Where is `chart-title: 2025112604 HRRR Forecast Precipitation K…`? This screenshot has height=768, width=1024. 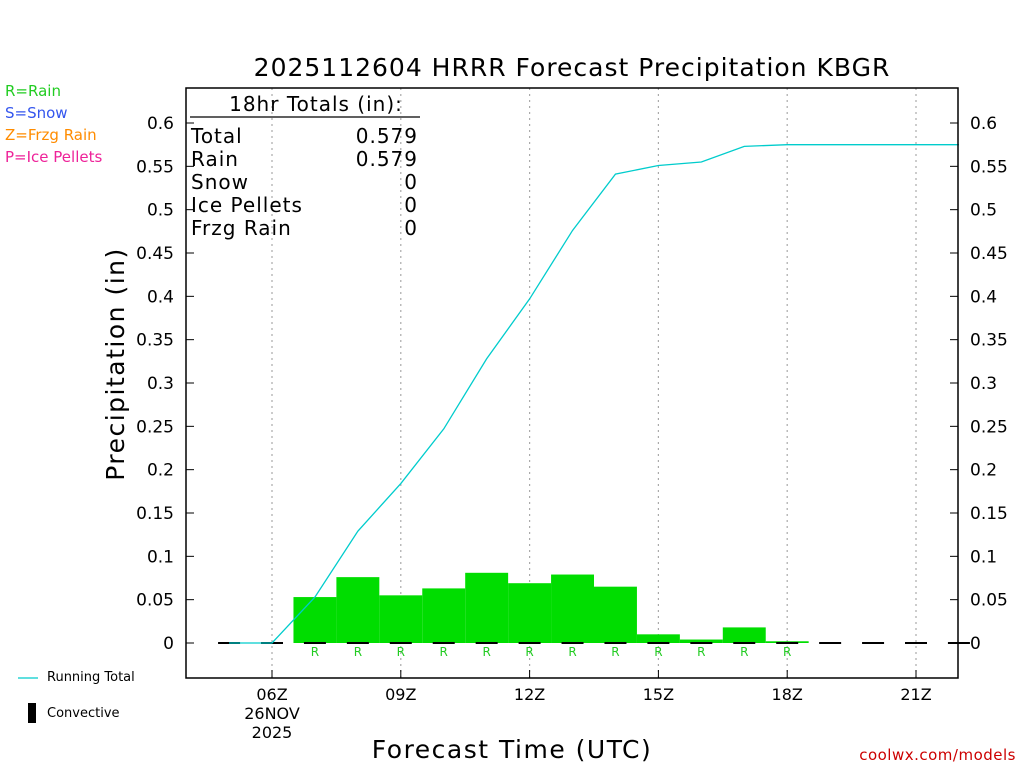 chart-title: 2025112604 HRRR Forecast Precipitation K… is located at coordinates (572, 67).